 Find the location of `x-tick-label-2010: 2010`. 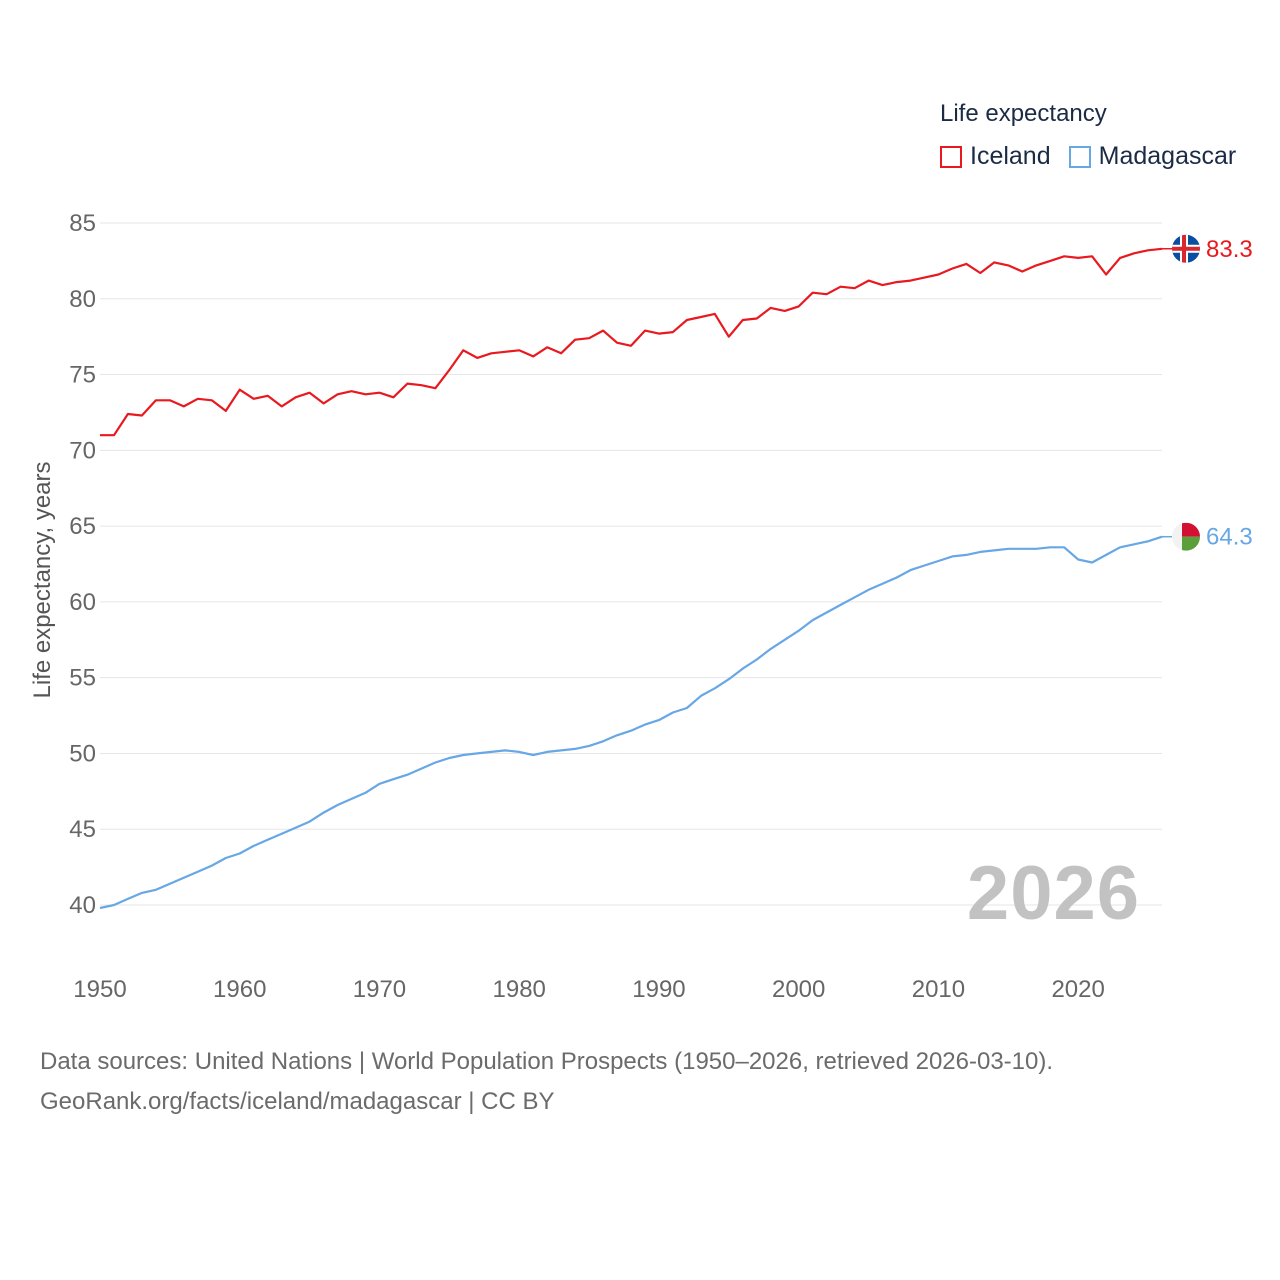

x-tick-label-2010: 2010 is located at coordinates (938, 989).